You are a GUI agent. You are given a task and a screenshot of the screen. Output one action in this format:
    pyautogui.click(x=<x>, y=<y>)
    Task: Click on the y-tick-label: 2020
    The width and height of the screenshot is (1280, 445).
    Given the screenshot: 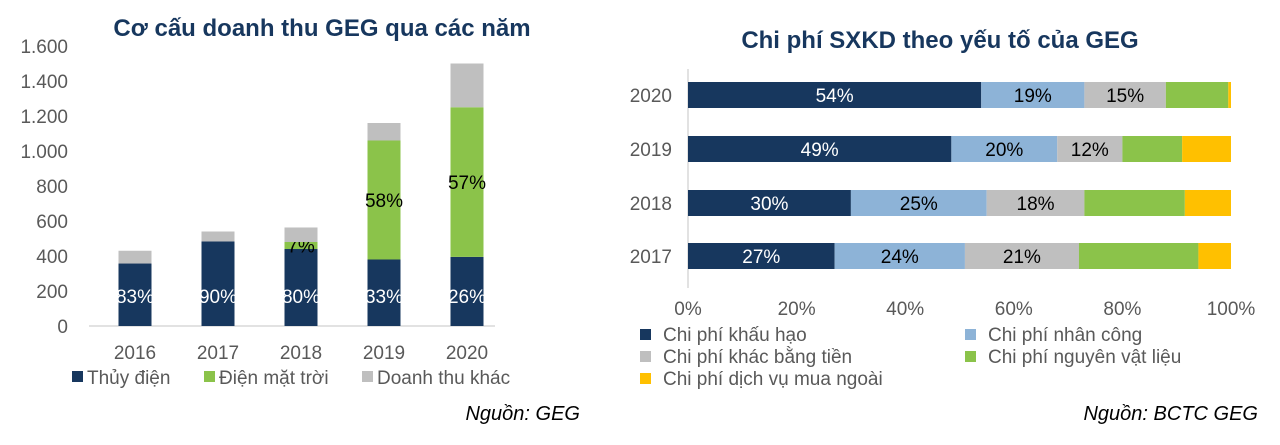 What is the action you would take?
    pyautogui.click(x=651, y=96)
    